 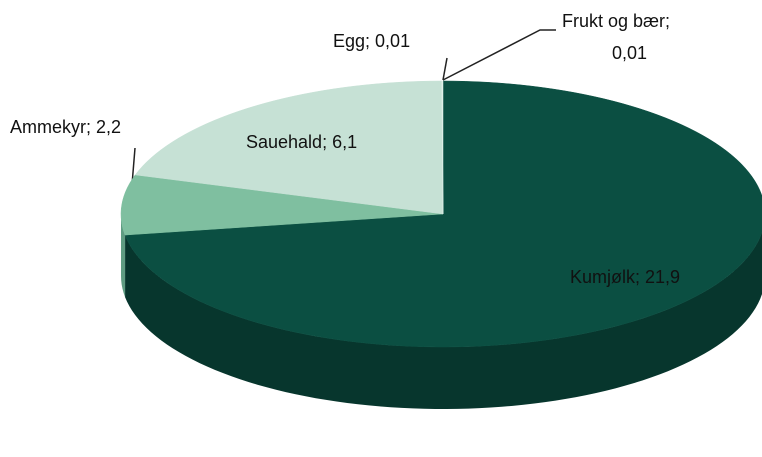 I want to click on pie-side, so click(x=123, y=256).